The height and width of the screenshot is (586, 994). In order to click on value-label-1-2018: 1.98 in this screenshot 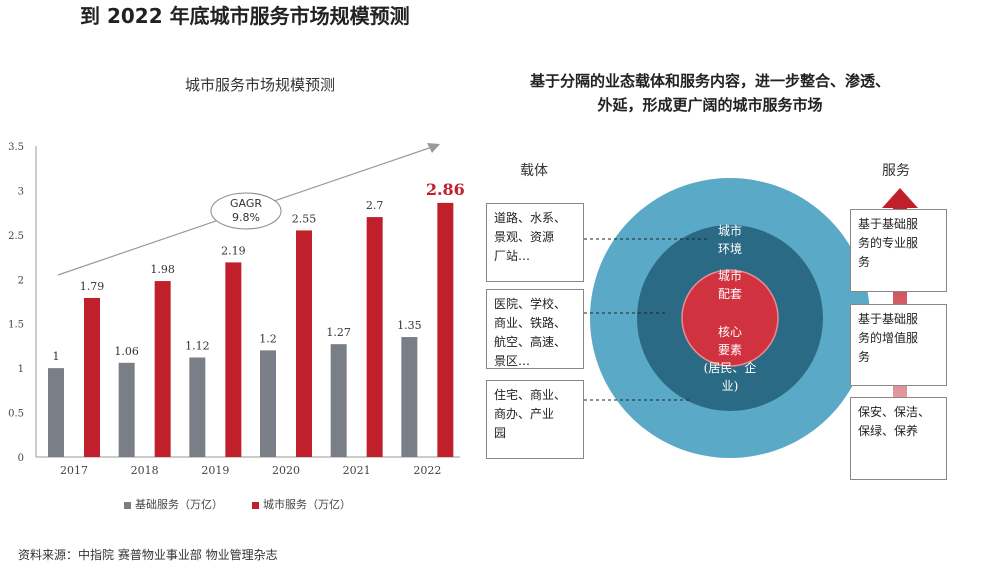, I will do `click(162, 269)`.